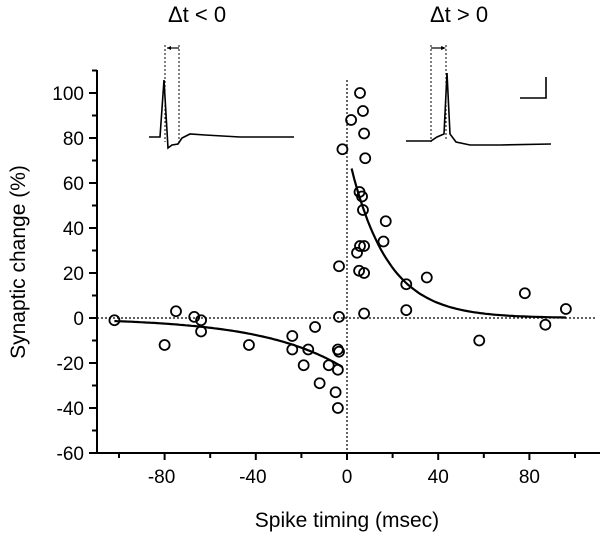  Describe the element at coordinates (68, 94) in the screenshot. I see `y-tick-label: 100` at that location.